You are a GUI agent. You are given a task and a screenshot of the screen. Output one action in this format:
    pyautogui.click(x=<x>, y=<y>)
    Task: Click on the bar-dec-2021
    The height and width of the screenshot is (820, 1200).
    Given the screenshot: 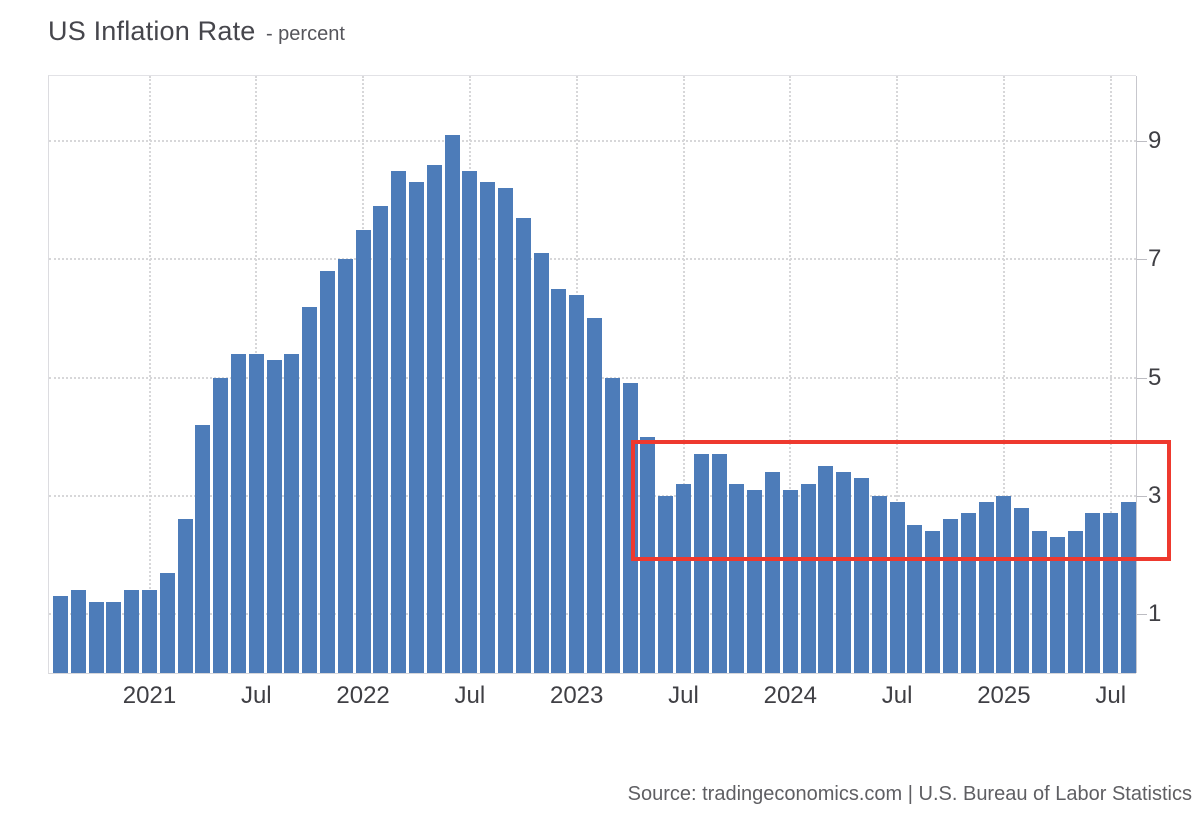 What is the action you would take?
    pyautogui.click(x=345, y=466)
    